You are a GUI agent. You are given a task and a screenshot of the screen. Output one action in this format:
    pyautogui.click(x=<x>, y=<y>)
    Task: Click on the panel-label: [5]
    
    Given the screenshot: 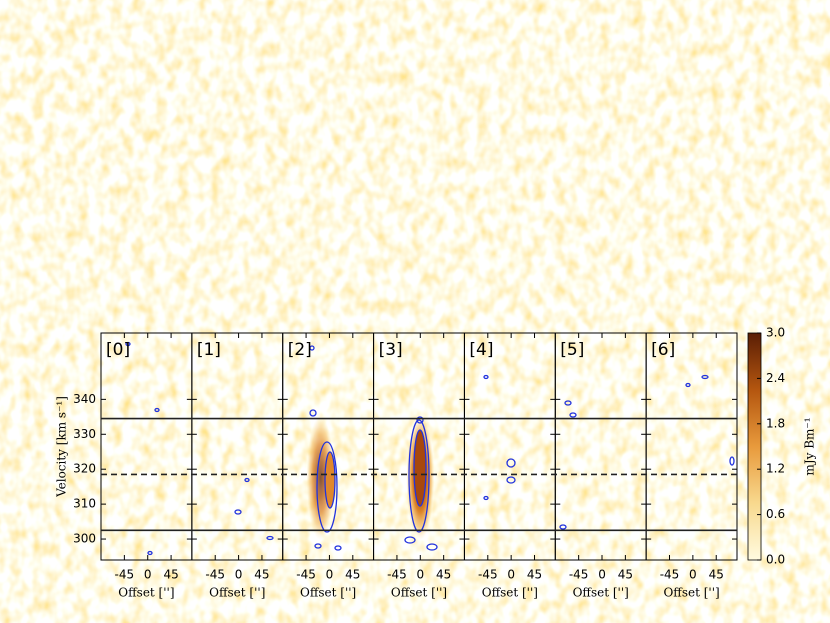 What is the action you would take?
    pyautogui.click(x=572, y=350)
    